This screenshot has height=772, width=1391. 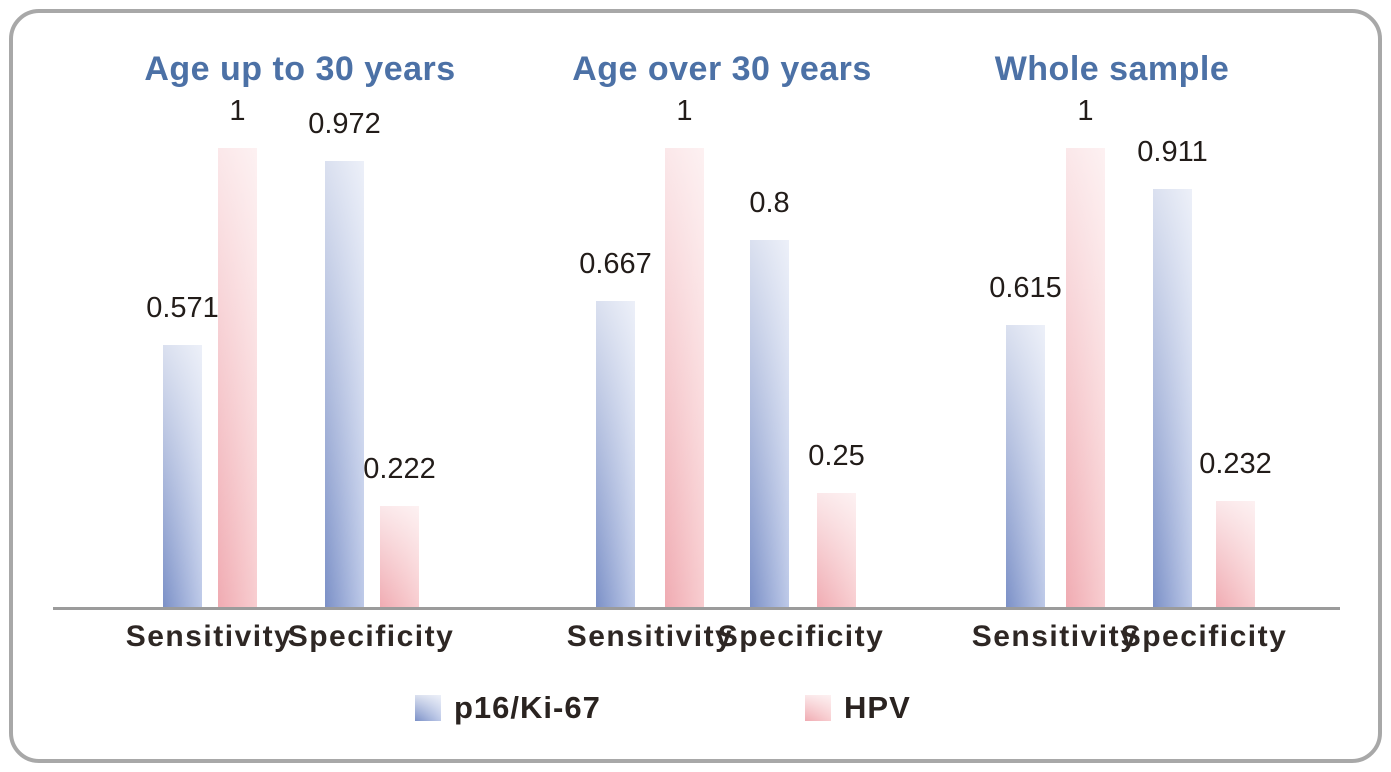 What do you see at coordinates (182, 308) in the screenshot?
I see `value-label-p16-ki-67-sensitivity: 0.571` at bounding box center [182, 308].